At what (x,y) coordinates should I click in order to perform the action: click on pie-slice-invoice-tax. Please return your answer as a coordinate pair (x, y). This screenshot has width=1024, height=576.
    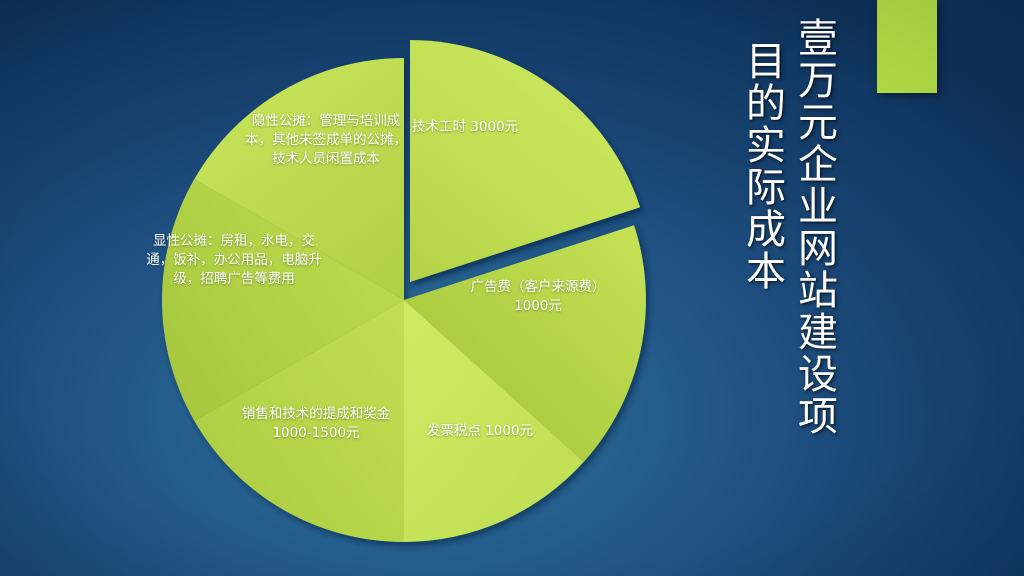
    Looking at the image, I should click on (494, 421).